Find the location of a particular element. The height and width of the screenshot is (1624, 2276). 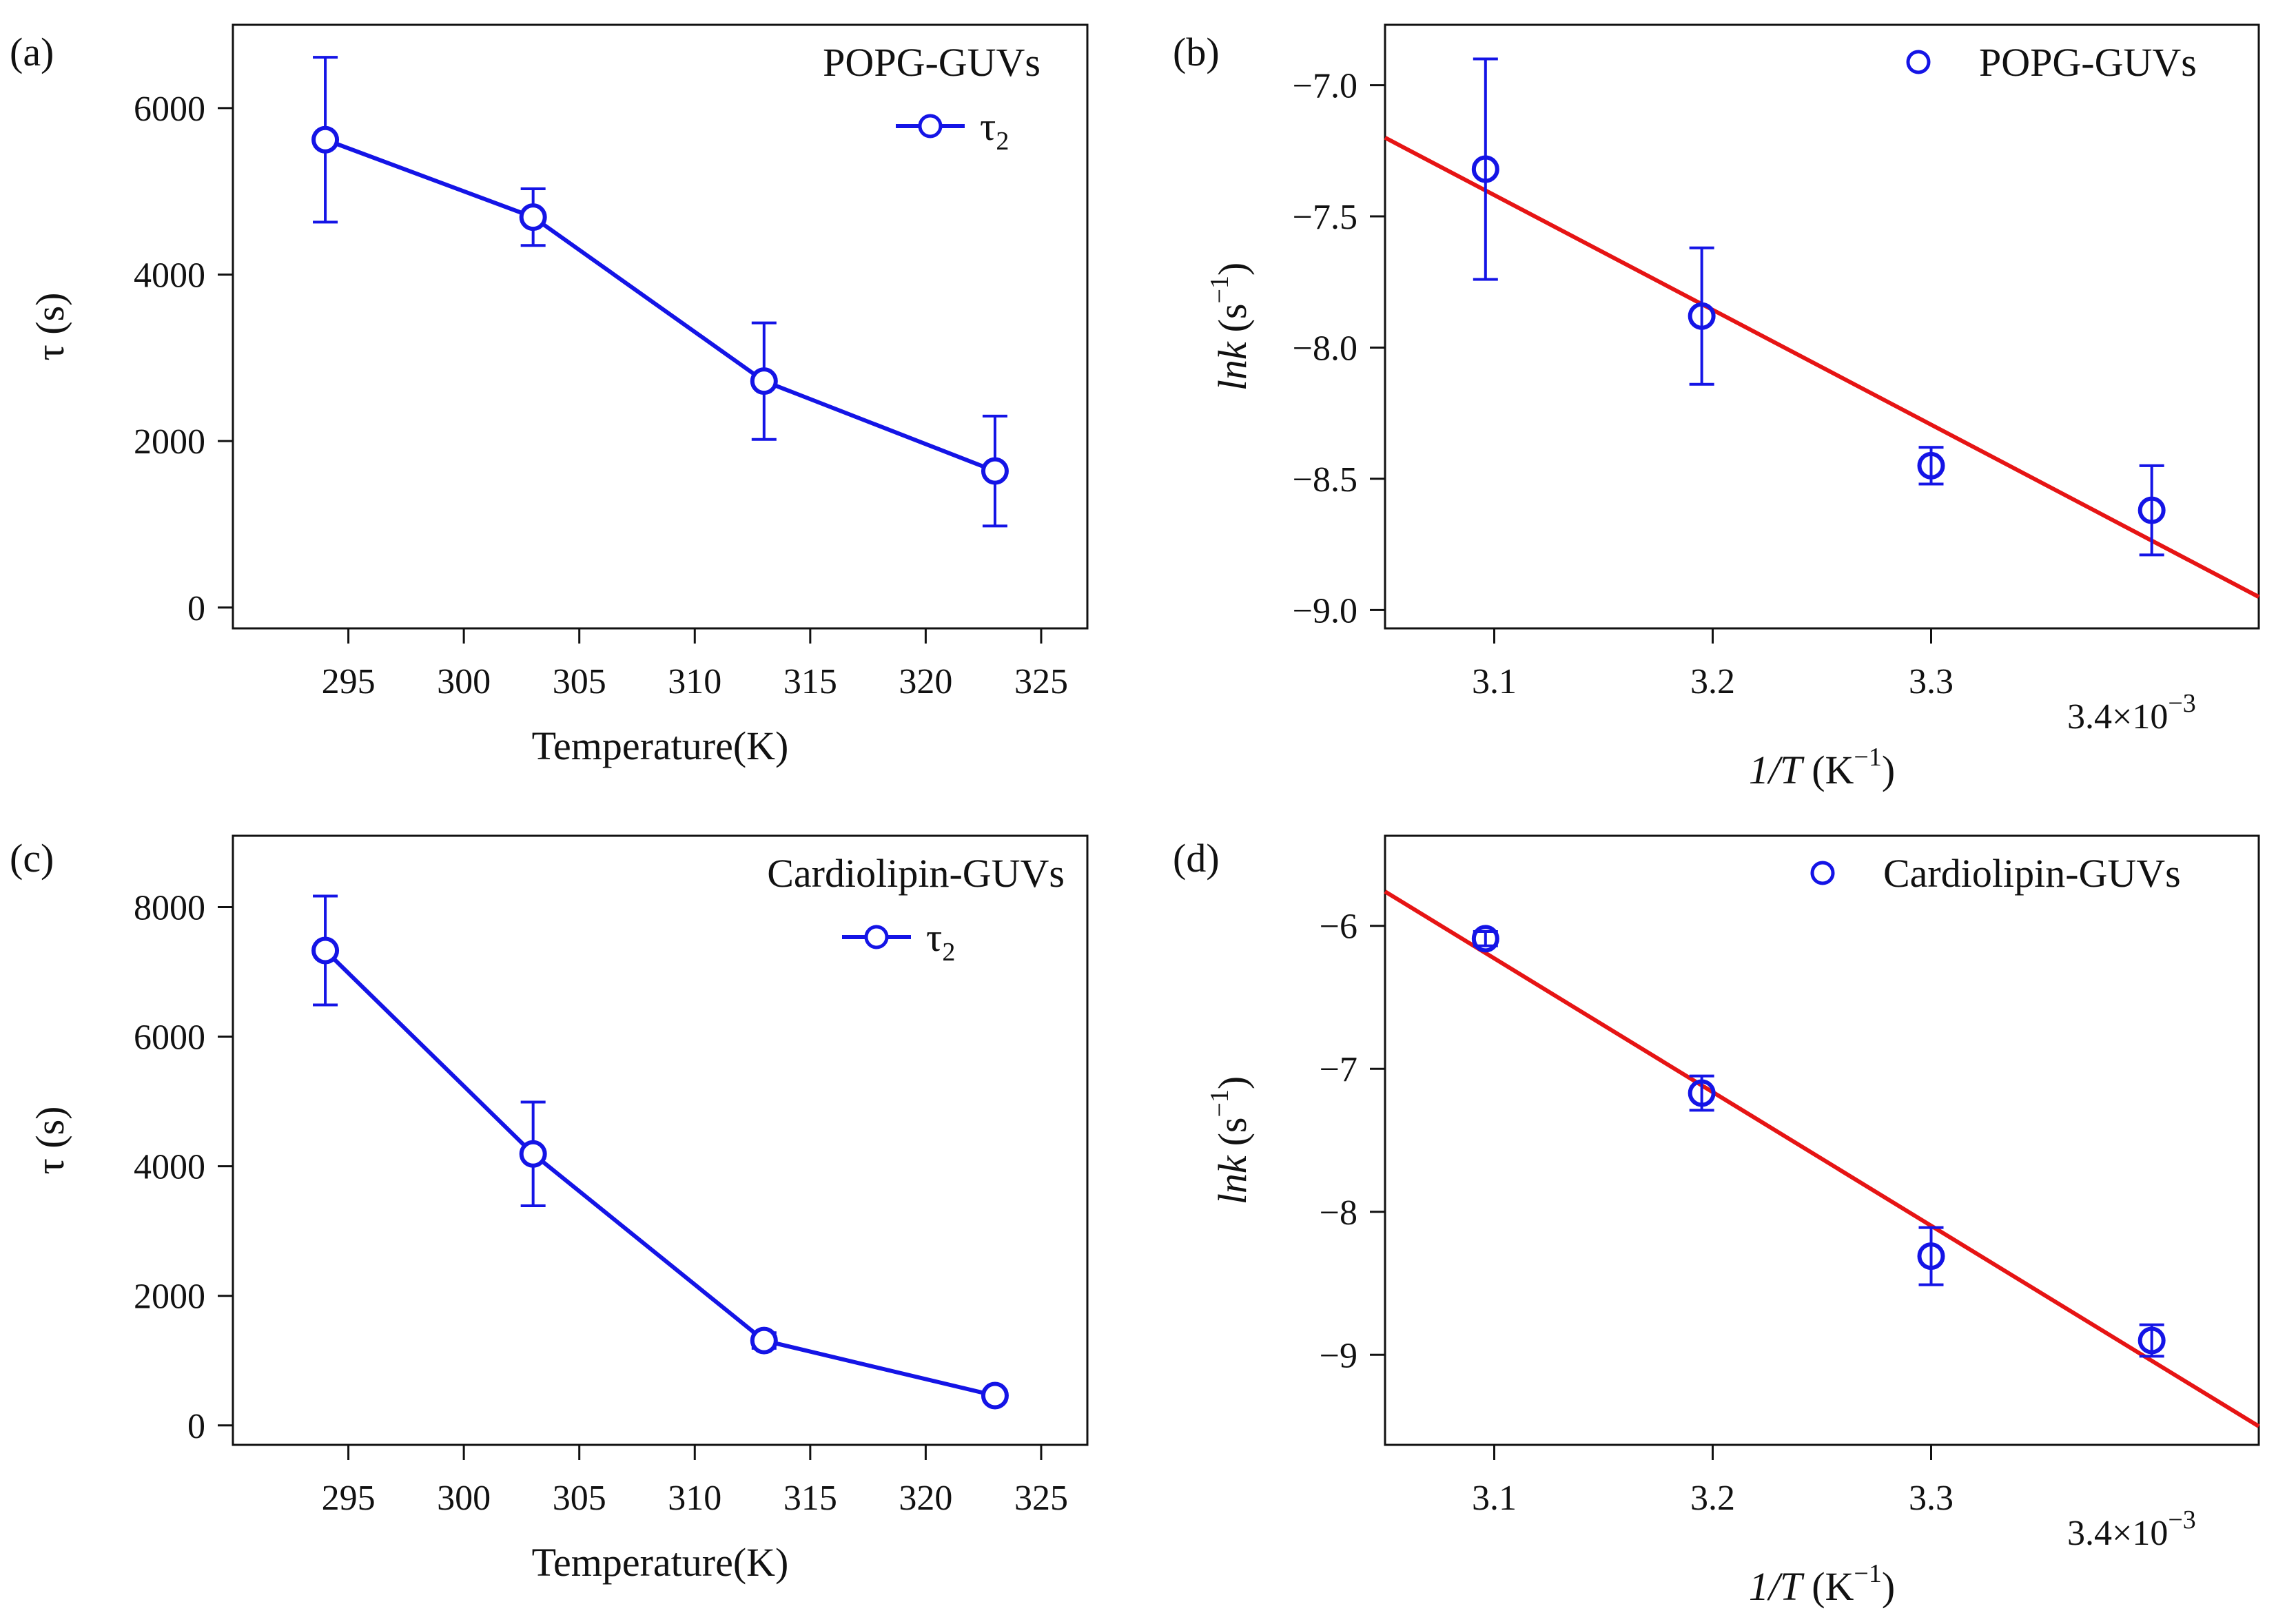

panel-label: (d) is located at coordinates (1196, 858).